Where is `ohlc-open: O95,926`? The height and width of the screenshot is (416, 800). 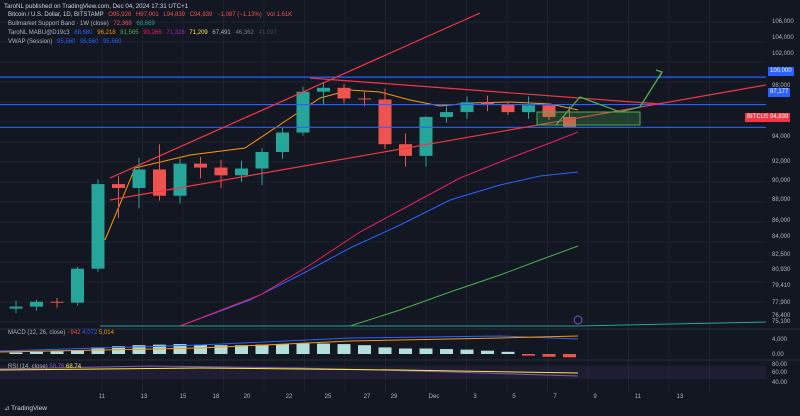
ohlc-open: O95,926 is located at coordinates (120, 15).